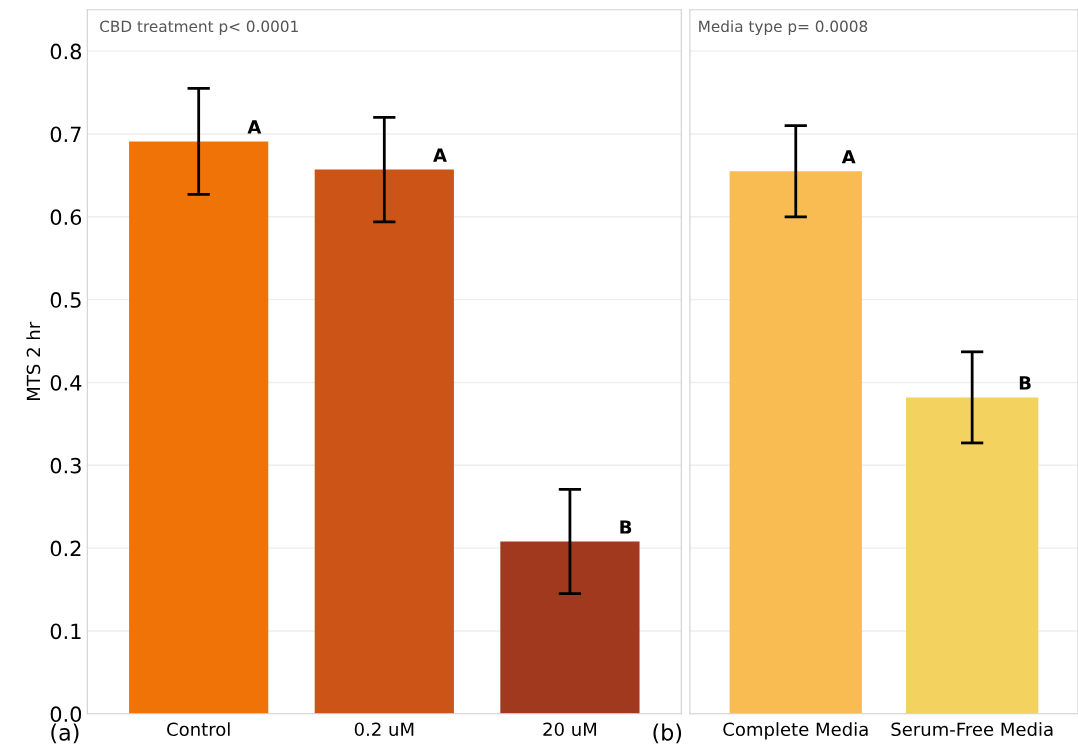 The image size is (1078, 749). Describe the element at coordinates (66, 714) in the screenshot. I see `y-tick-label: 0.0` at that location.